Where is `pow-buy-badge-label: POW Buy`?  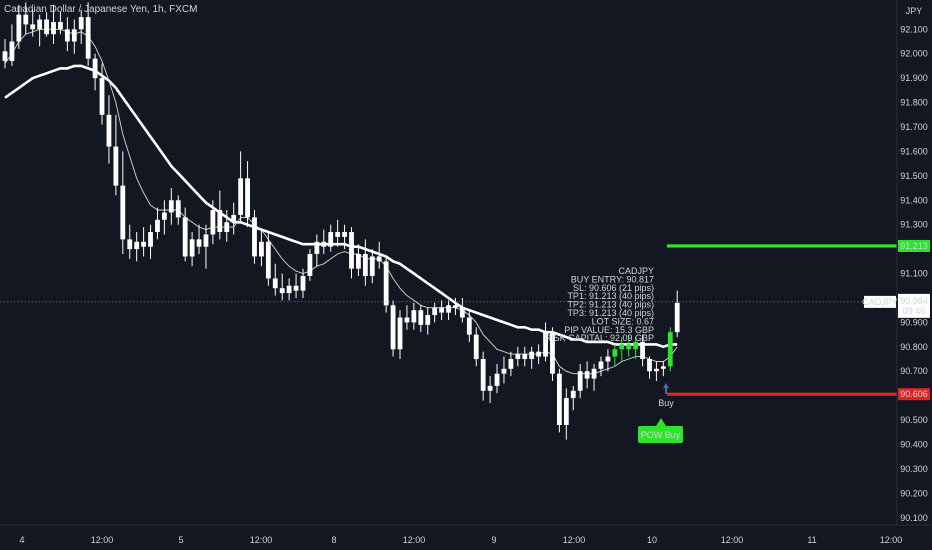
pow-buy-badge-label: POW Buy is located at coordinates (661, 435).